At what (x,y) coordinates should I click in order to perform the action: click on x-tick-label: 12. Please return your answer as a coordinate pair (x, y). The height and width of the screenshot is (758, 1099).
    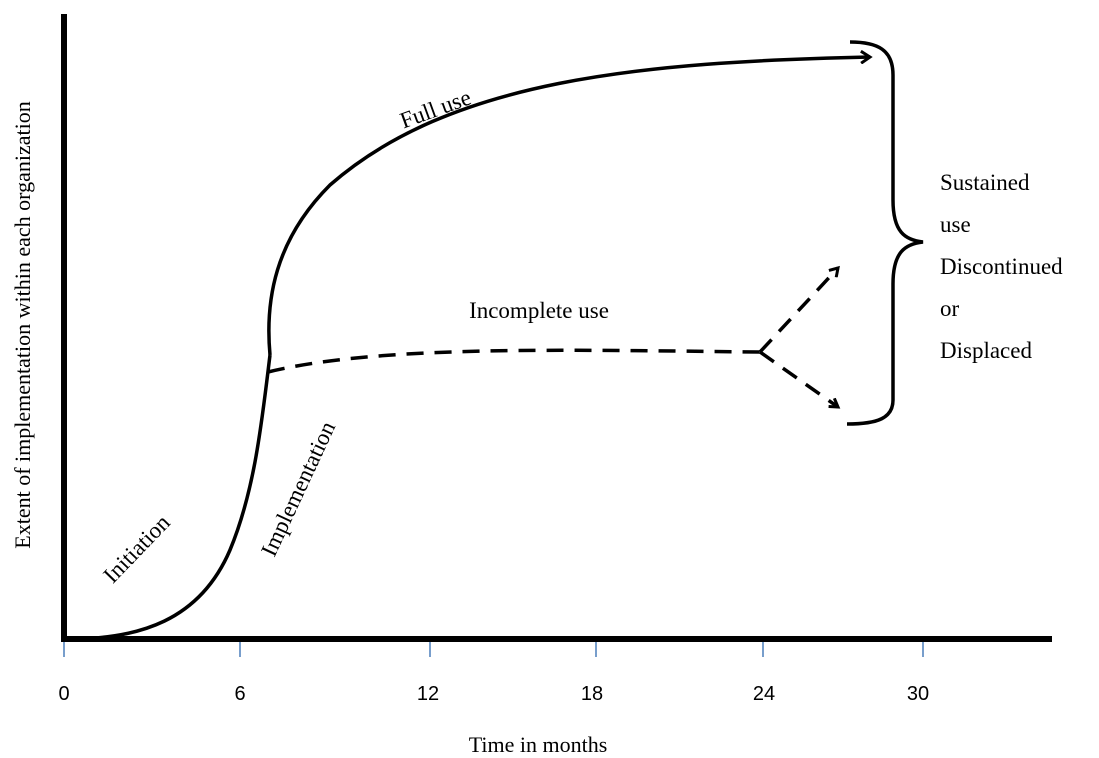
    Looking at the image, I should click on (428, 694).